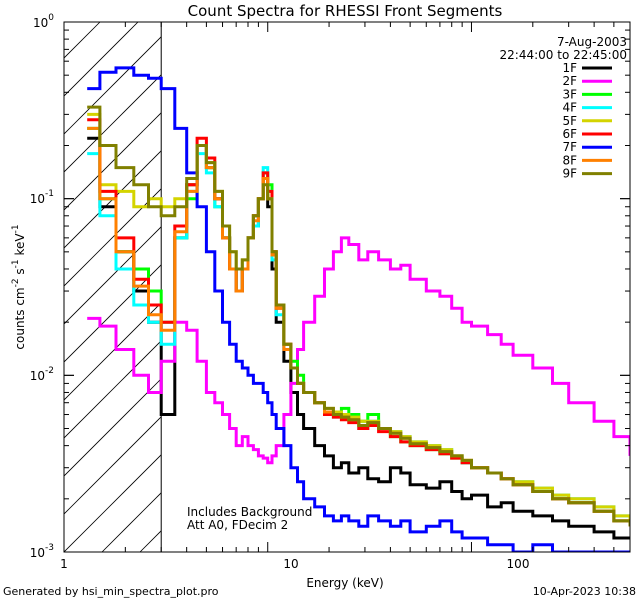 The image size is (640, 600). What do you see at coordinates (43, 21) in the screenshot?
I see `y-tick-label-1e0: 10⁰` at bounding box center [43, 21].